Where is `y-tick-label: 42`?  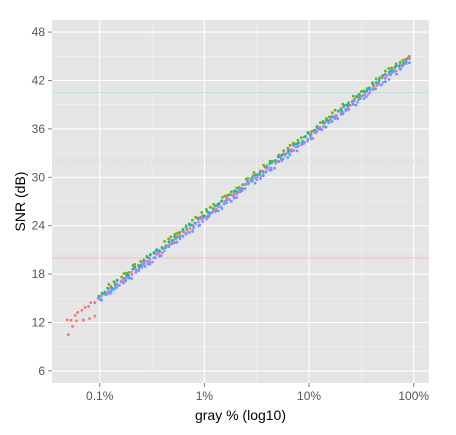
y-tick-label: 42 is located at coordinates (39, 81).